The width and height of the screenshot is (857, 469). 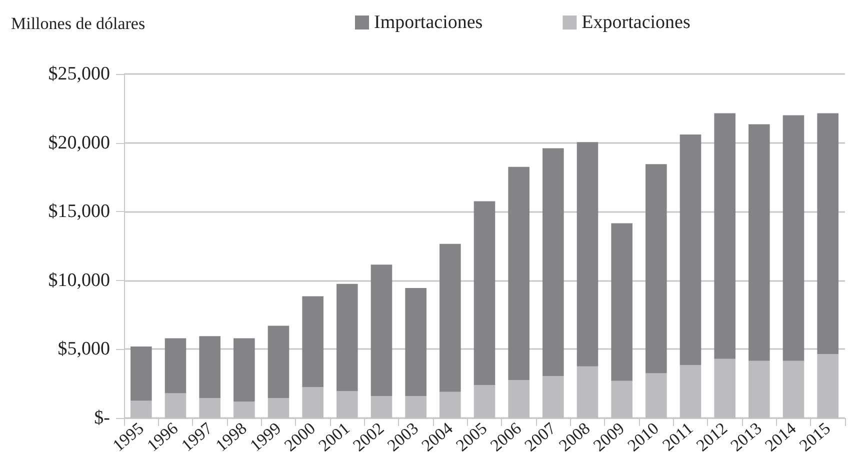 What do you see at coordinates (84, 349) in the screenshot?
I see `y-tick-label: $5,000` at bounding box center [84, 349].